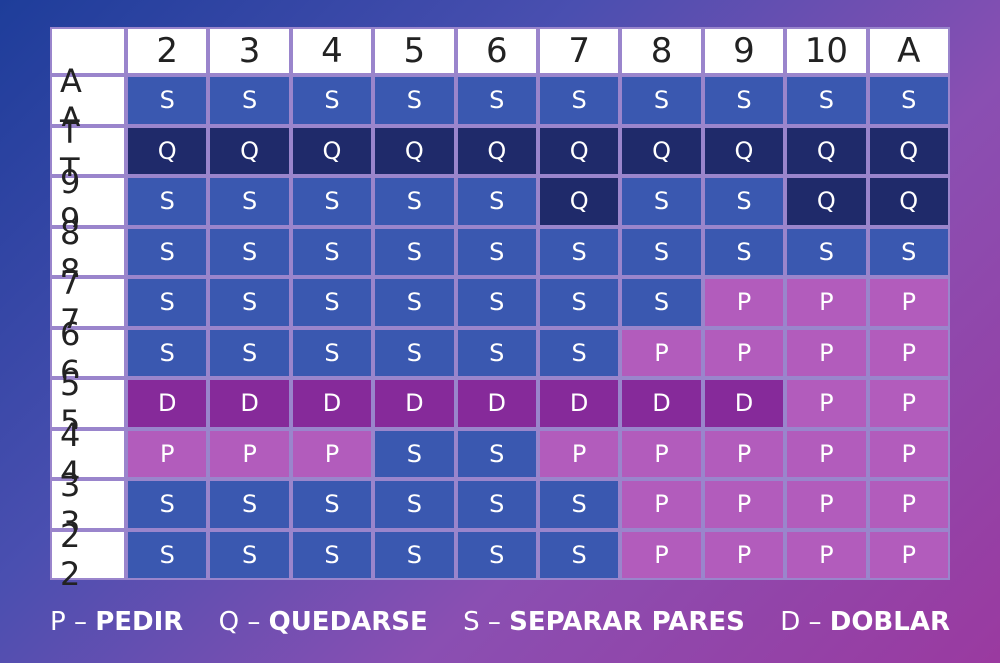 The width and height of the screenshot is (1000, 663). Describe the element at coordinates (790, 622) in the screenshot. I see `legend-key: D` at that location.